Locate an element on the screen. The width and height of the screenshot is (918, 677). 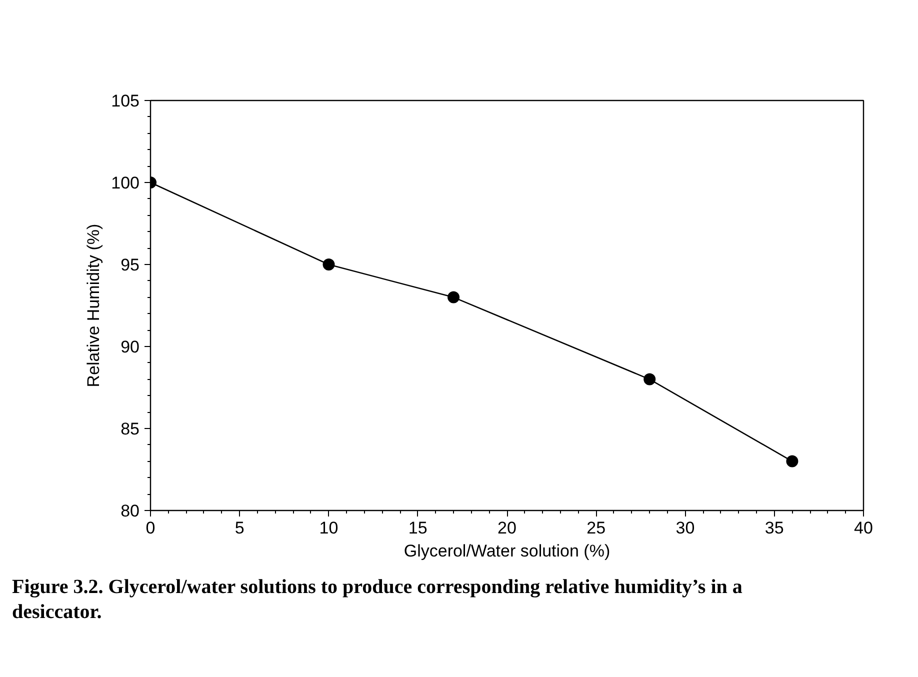
x-axis-title: Glycerol/Water solution (%) is located at coordinates (507, 551).